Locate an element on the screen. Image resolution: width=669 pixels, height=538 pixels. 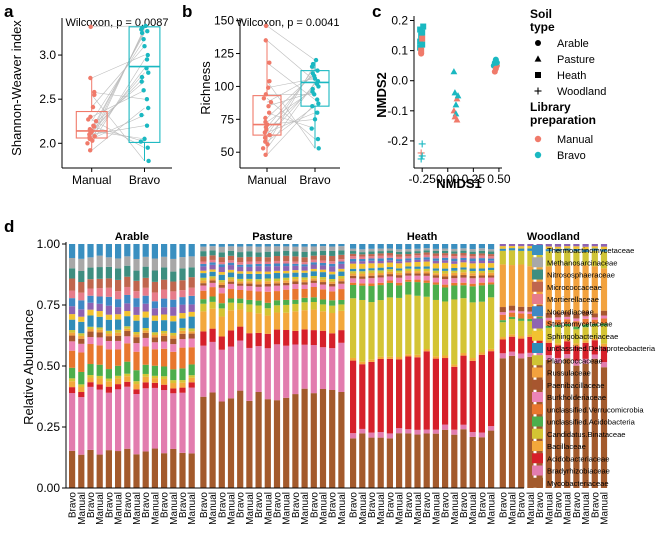
legend-swatch is located at coordinates (537, 323).